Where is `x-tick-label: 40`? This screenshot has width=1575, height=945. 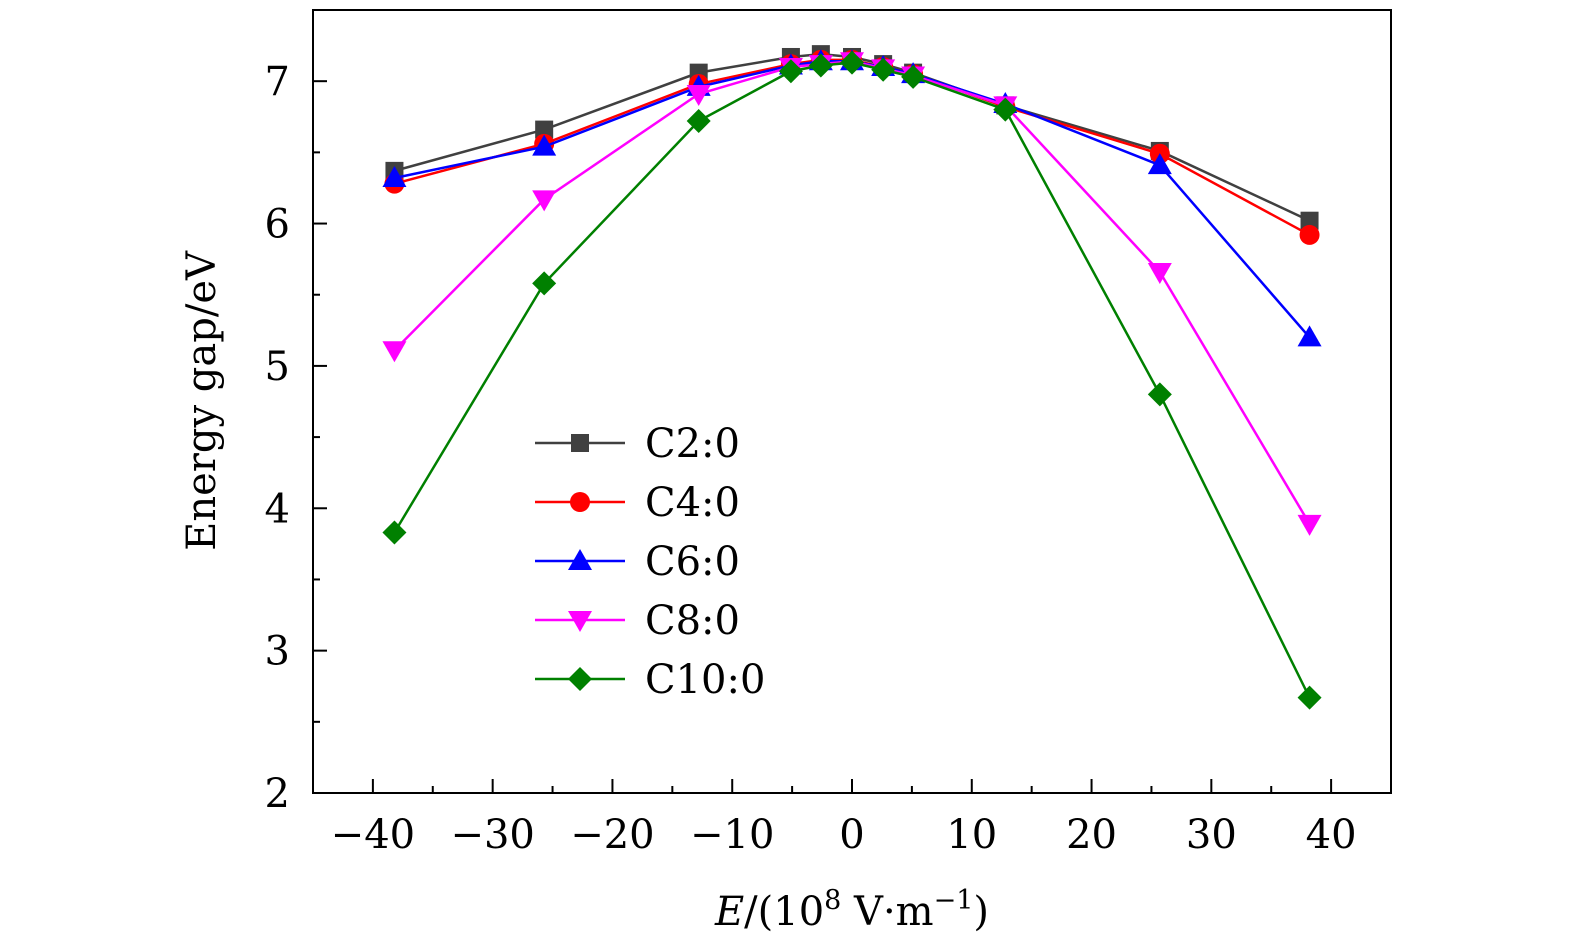 x-tick-label: 40 is located at coordinates (1331, 835).